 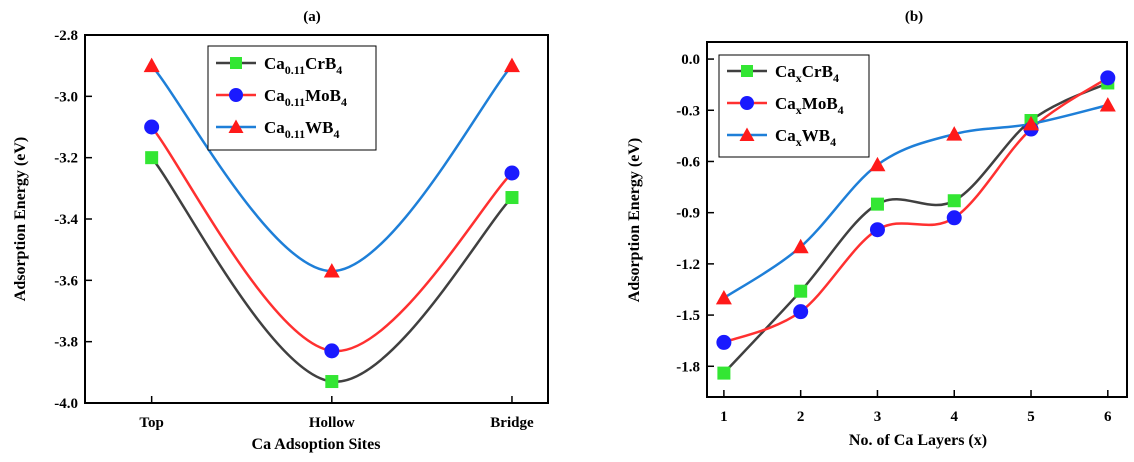 What do you see at coordinates (66, 404) in the screenshot?
I see `y-tick-label: -4.0` at bounding box center [66, 404].